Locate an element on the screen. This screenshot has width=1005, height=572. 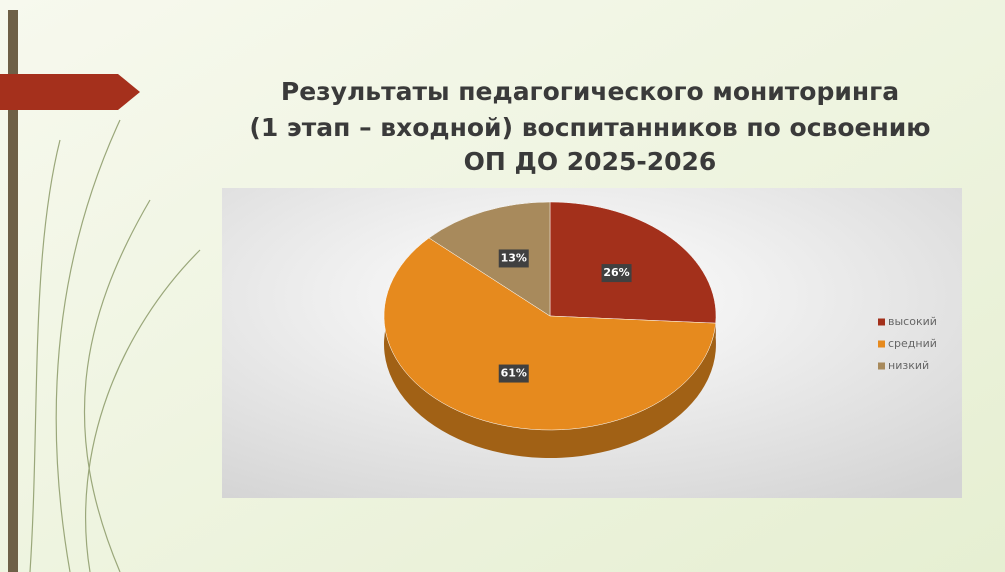
pie-tops is located at coordinates (550, 316).